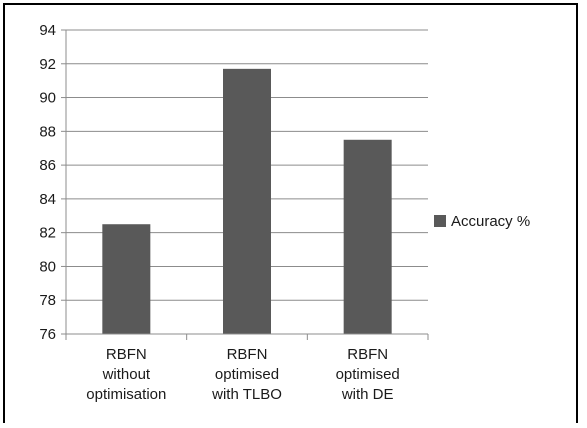 This screenshot has height=428, width=587. What do you see at coordinates (47, 165) in the screenshot?
I see `y-tick-label: 86` at bounding box center [47, 165].